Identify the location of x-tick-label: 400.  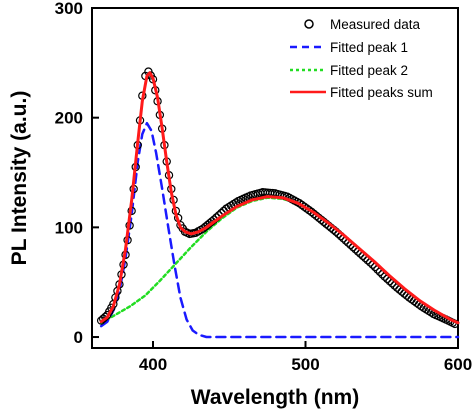
(153, 364).